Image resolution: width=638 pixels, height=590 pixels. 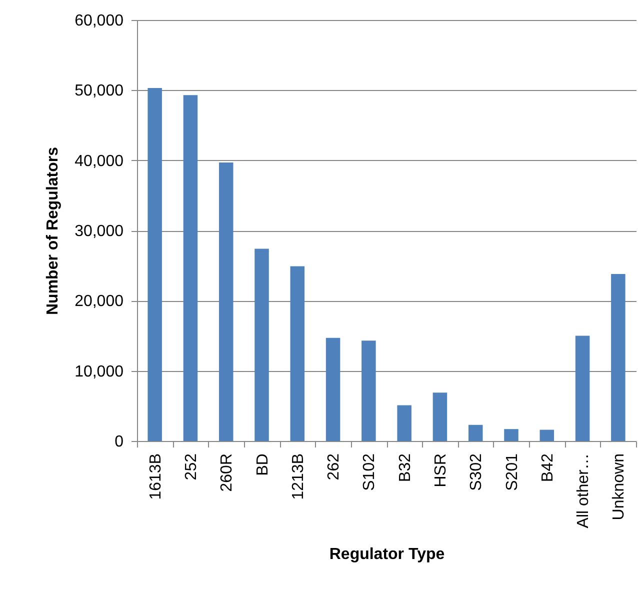 What do you see at coordinates (99, 91) in the screenshot?
I see `y-tick-label: 50,000` at bounding box center [99, 91].